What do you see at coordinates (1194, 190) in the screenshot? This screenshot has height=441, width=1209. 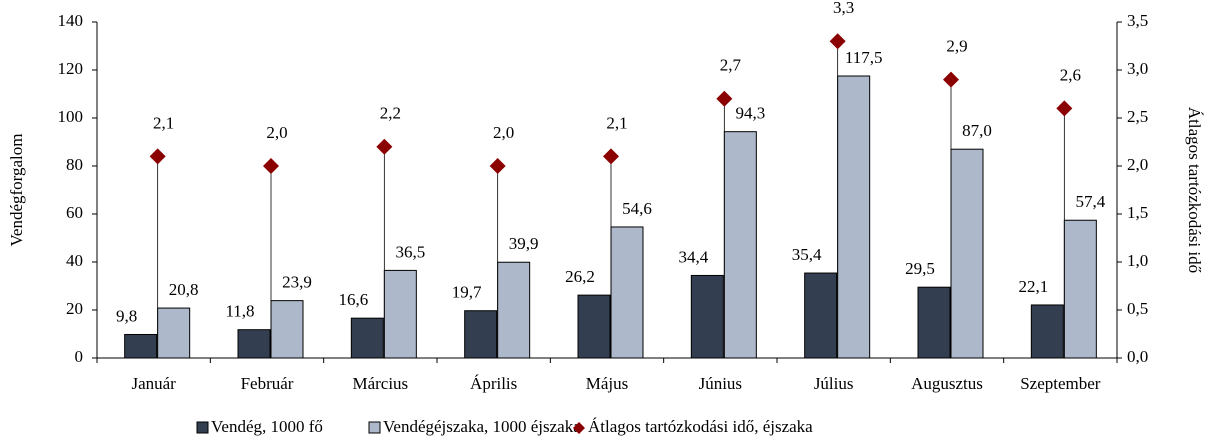 I see `y2-axis-title: Átlagos tartózkodási idő` at bounding box center [1194, 190].